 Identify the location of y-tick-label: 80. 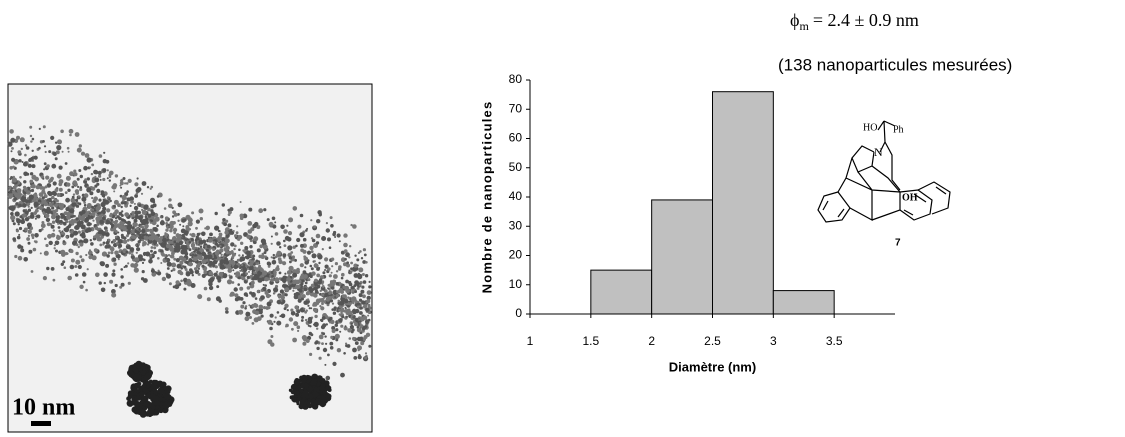
(516, 79).